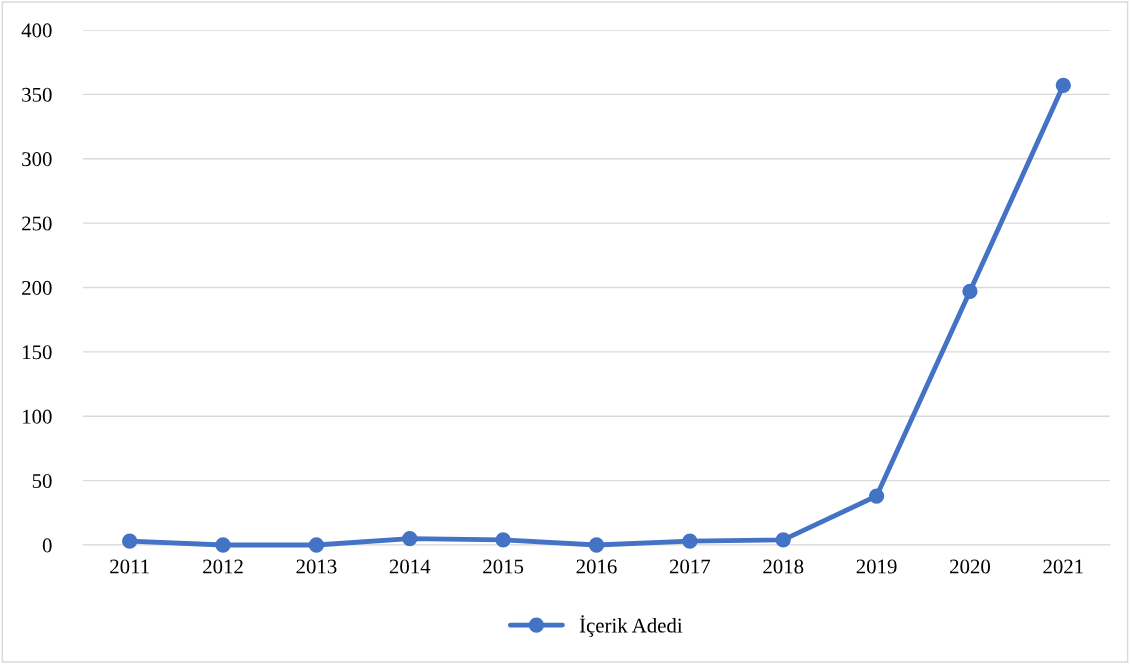  I want to click on legend-label: İçerik Adedi, so click(631, 626).